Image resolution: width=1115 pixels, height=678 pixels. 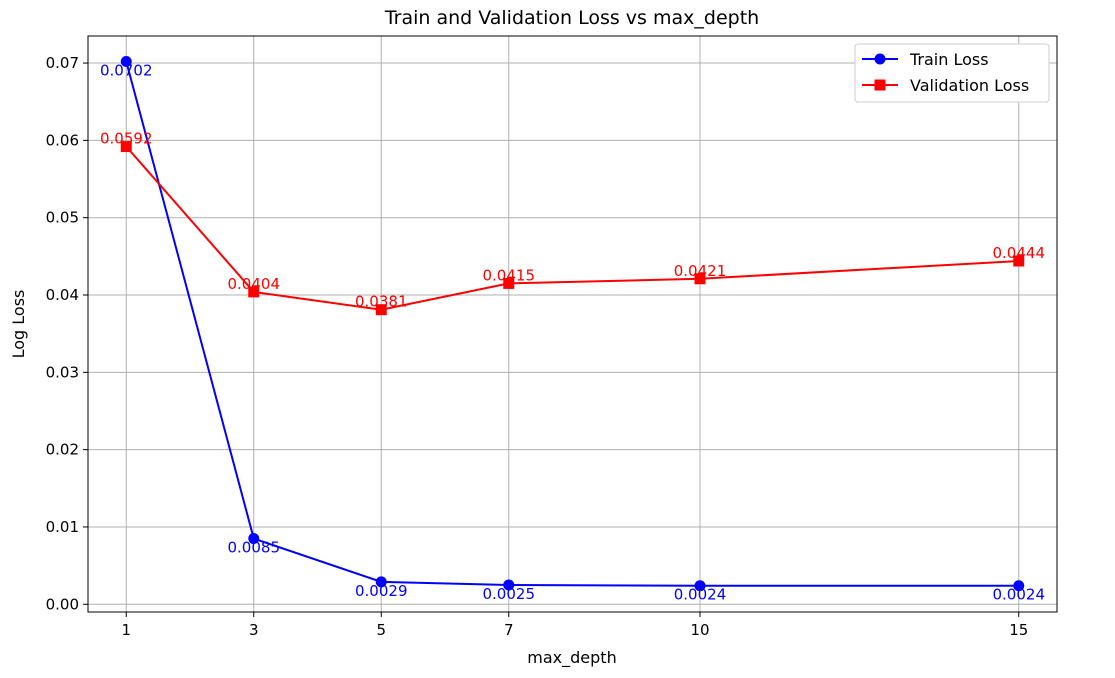 I want to click on y-tick-label: 0.07, so click(x=62, y=63).